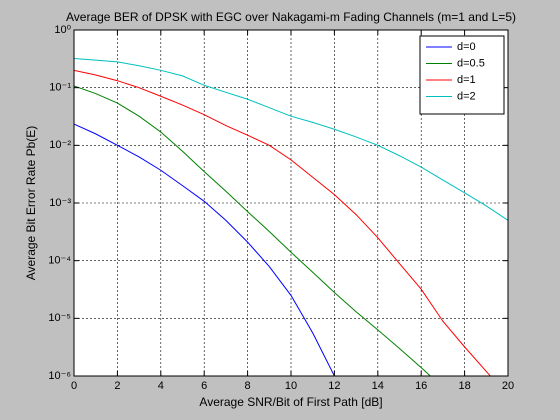 The height and width of the screenshot is (420, 560). Describe the element at coordinates (60, 145) in the screenshot. I see `y-tick-label: 10⁻²` at that location.